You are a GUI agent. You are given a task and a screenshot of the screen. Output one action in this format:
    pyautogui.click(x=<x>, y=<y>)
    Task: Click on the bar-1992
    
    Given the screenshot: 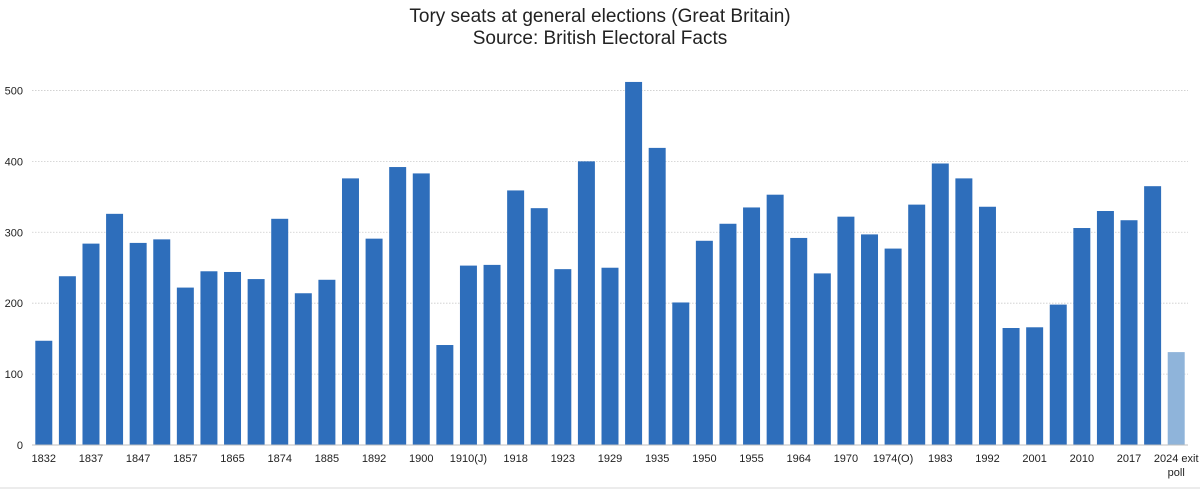 What is the action you would take?
    pyautogui.click(x=987, y=325)
    